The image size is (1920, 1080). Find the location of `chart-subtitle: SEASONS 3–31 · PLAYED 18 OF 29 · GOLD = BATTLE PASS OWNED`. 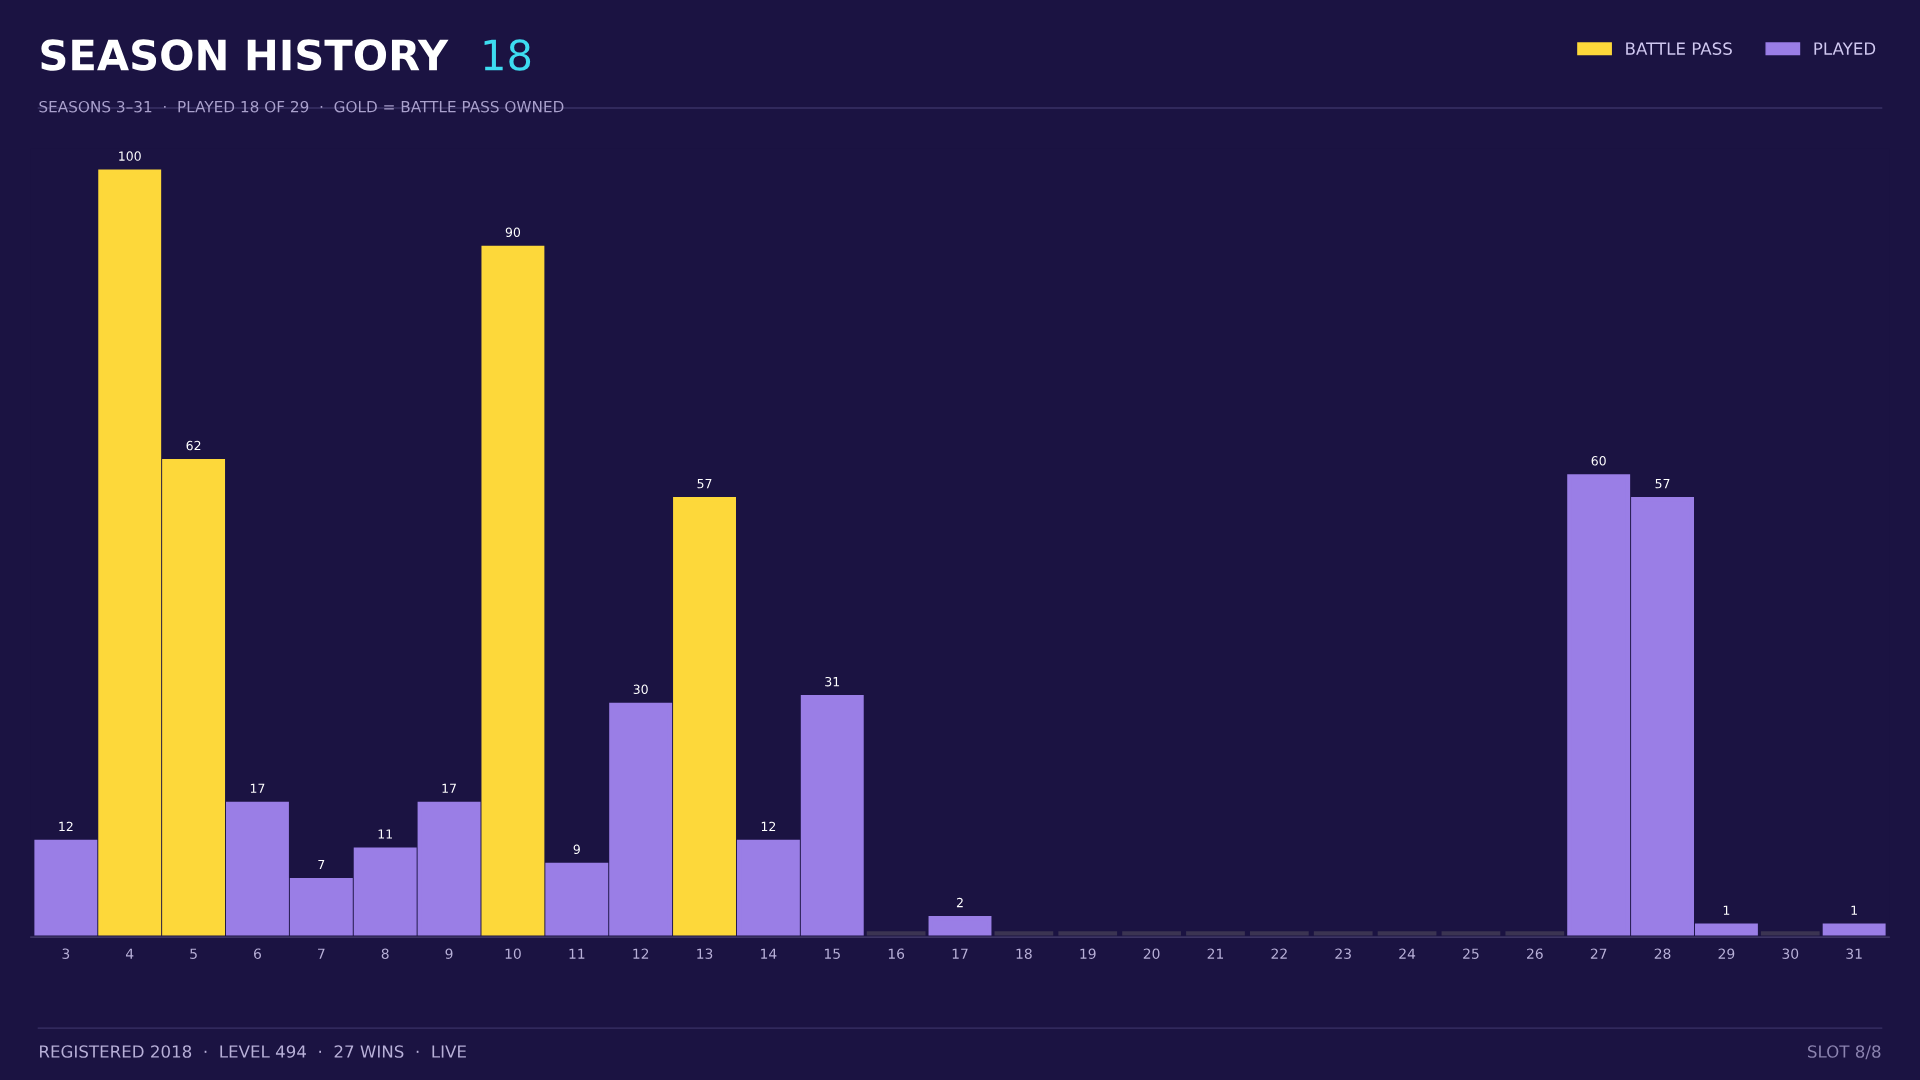

chart-subtitle: SEASONS 3–31 · PLAYED 18 OF 29 · GOLD = BATTLE PASS OWNED is located at coordinates (301, 106).